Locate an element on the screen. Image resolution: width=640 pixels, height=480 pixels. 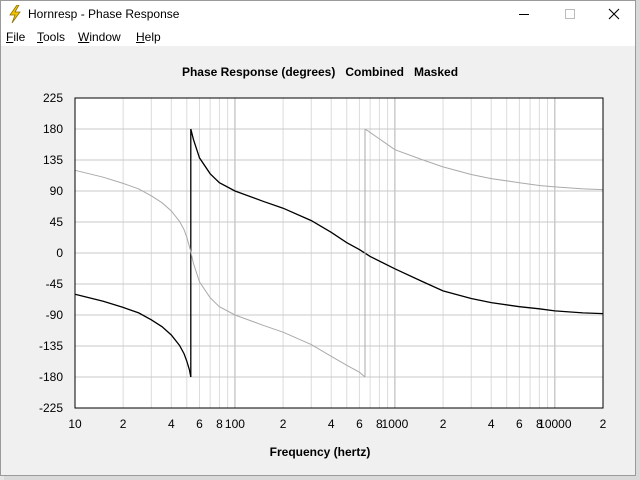
x-axis-label: Frequency (hertz) is located at coordinates (320, 452).